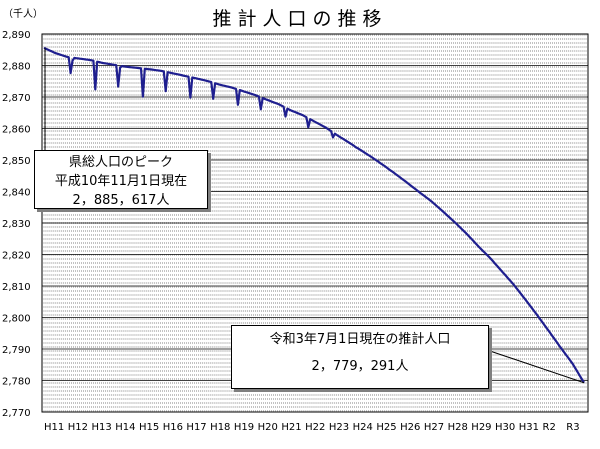 The image size is (600, 449). Describe the element at coordinates (16, 98) in the screenshot. I see `y-tick-label: 2,870` at that location.